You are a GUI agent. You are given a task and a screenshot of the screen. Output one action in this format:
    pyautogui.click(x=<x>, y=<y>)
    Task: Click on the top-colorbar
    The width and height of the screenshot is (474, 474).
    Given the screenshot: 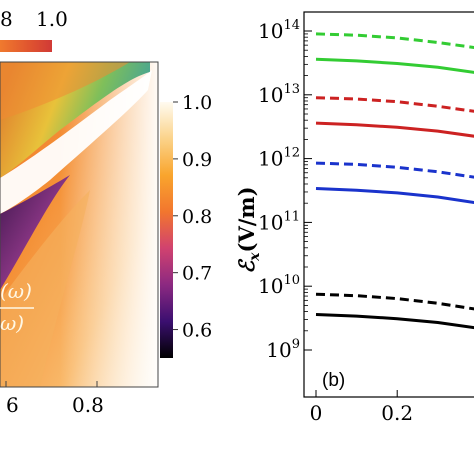 What is the action you would take?
    pyautogui.click(x=26, y=46)
    